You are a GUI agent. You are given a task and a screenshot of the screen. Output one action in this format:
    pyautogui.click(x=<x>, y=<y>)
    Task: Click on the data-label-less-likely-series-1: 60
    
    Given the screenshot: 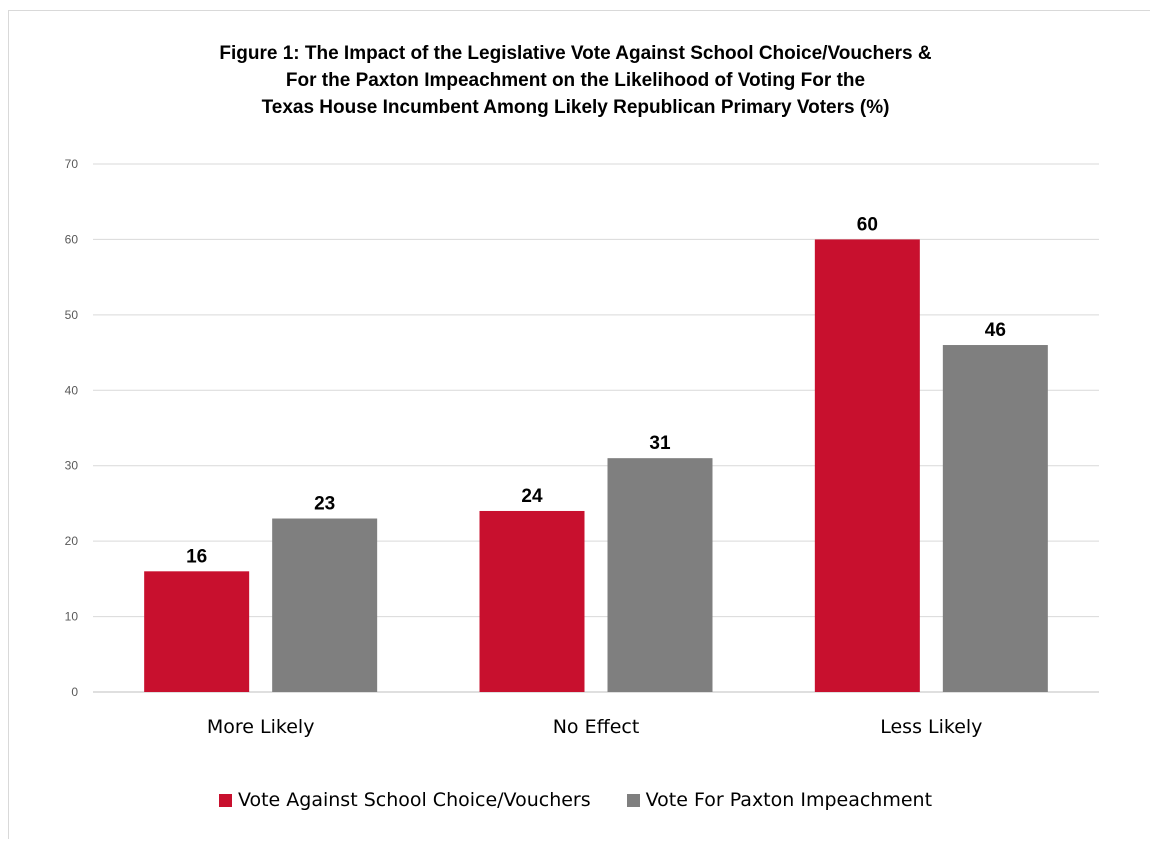 What is the action you would take?
    pyautogui.click(x=867, y=224)
    